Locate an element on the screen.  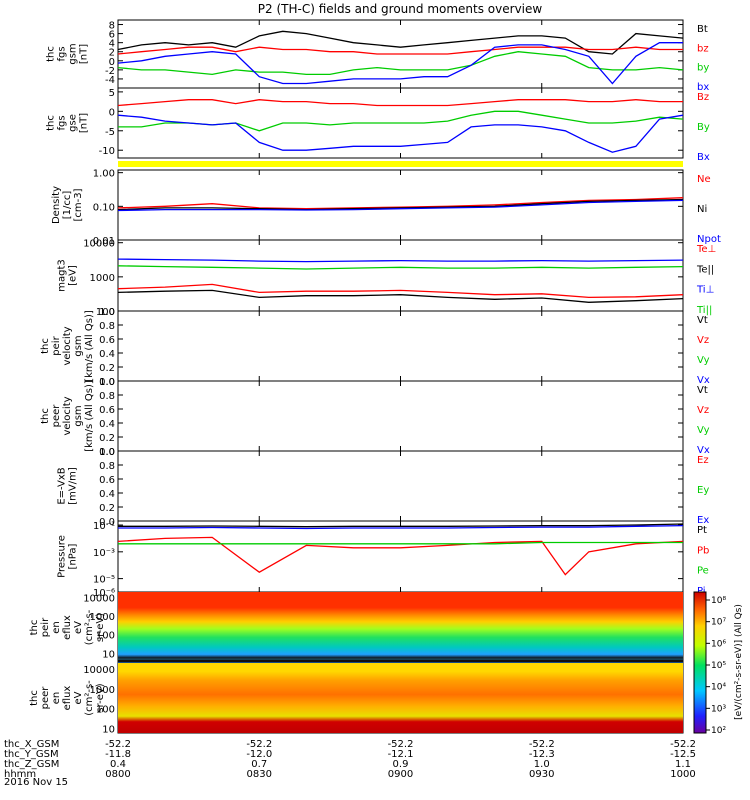
peir-velocity-ylabel: peir is located at coordinates (56, 345).